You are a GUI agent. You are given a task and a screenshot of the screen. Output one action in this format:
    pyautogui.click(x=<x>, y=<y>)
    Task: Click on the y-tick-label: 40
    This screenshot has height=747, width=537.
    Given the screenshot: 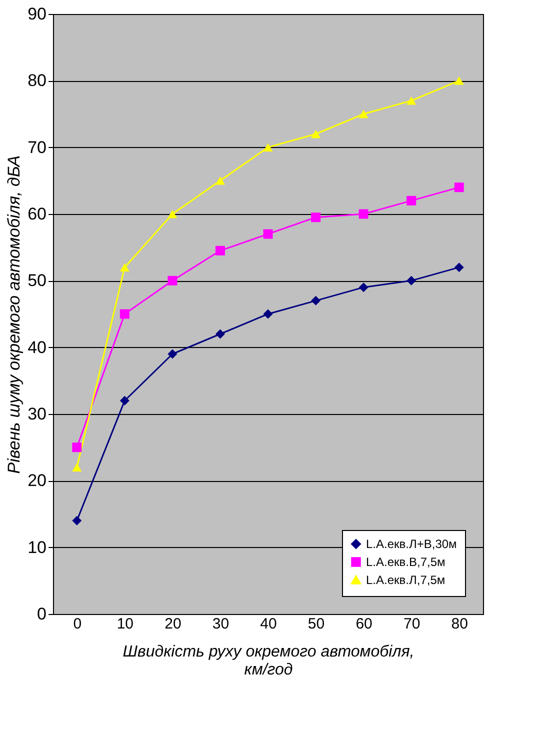 What is the action you would take?
    pyautogui.click(x=37, y=347)
    